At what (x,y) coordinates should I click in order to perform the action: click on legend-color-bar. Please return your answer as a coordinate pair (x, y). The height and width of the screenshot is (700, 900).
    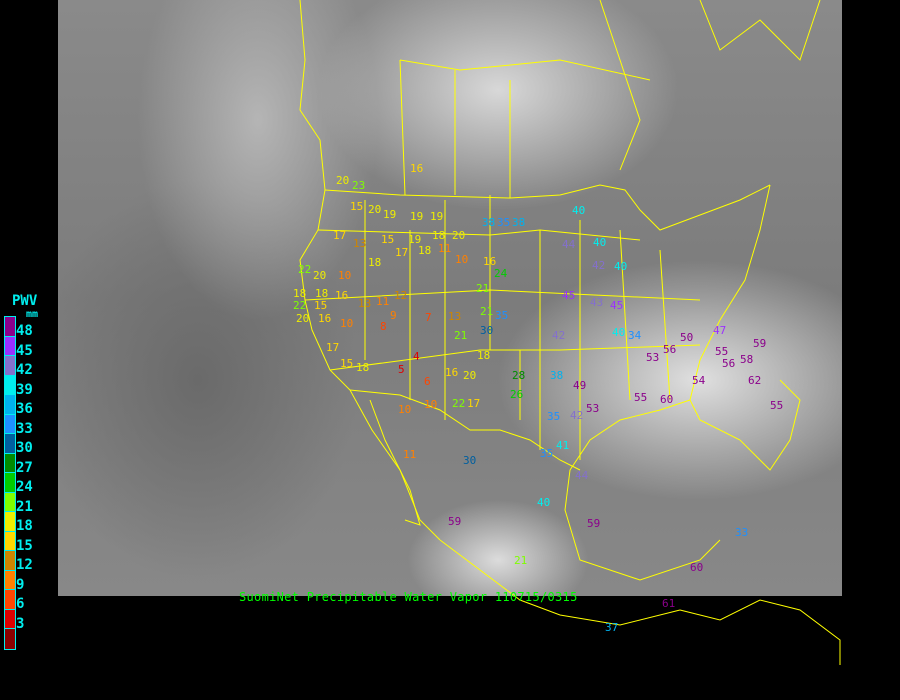
    Looking at the image, I should click on (10, 483).